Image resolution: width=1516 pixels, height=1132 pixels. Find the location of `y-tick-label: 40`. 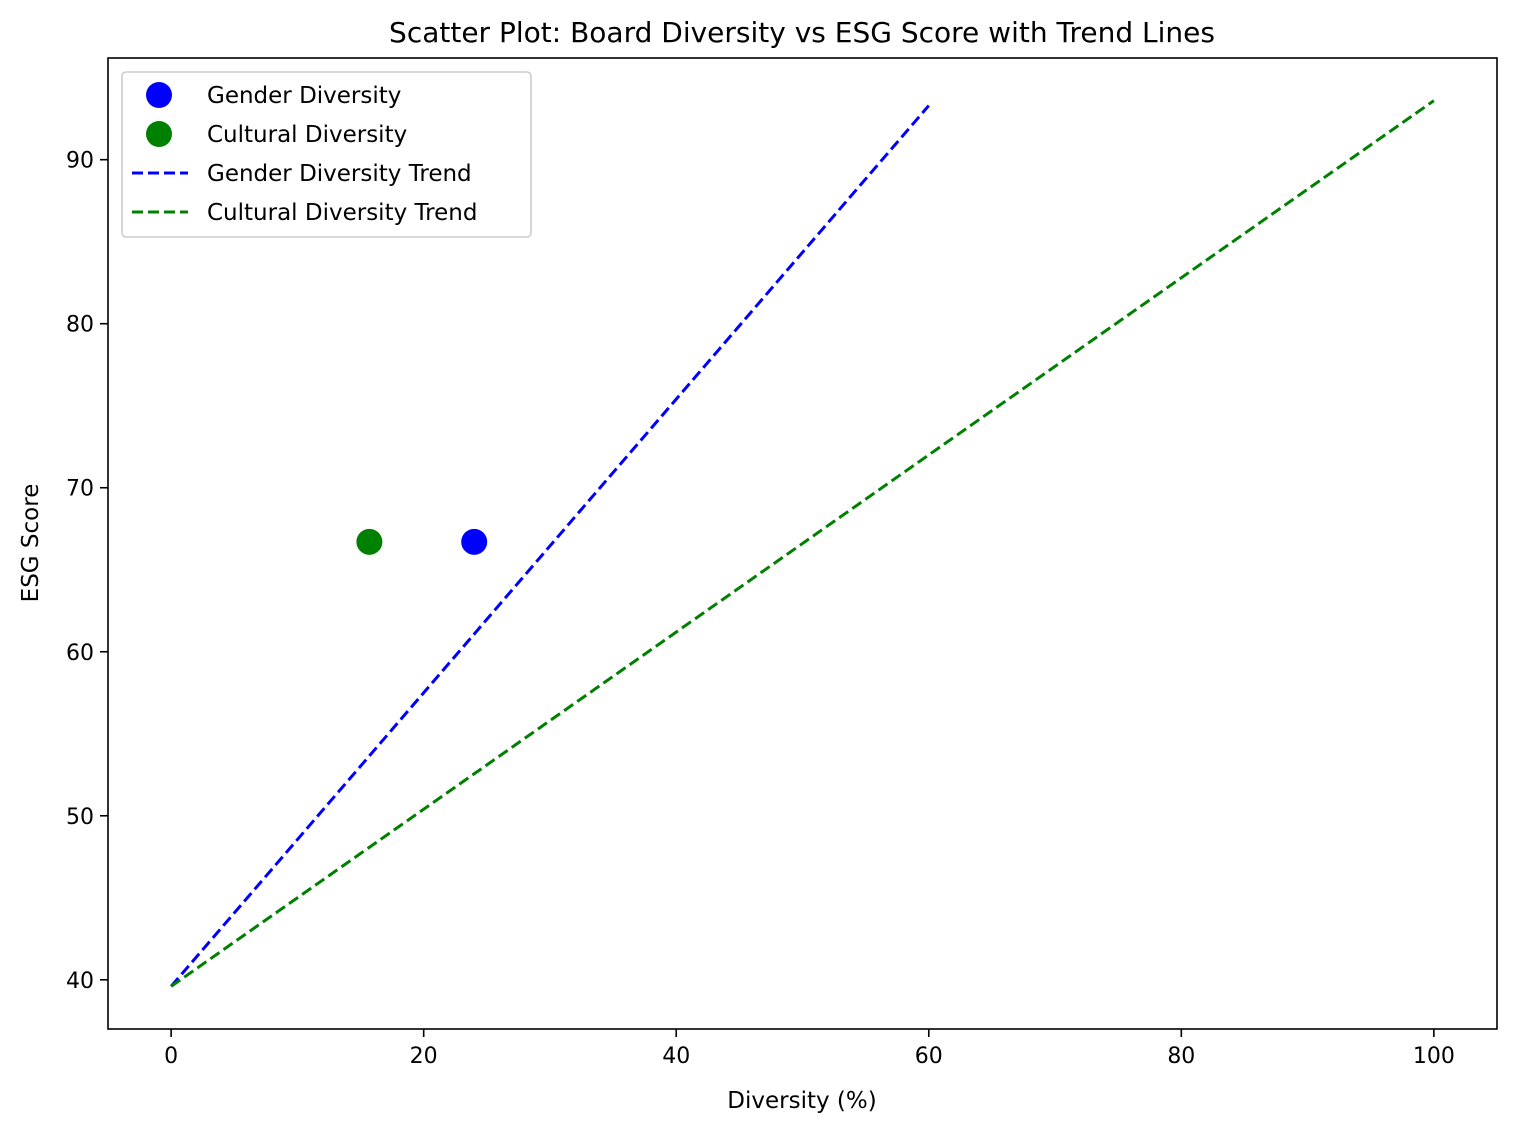

y-tick-label: 40 is located at coordinates (80, 981).